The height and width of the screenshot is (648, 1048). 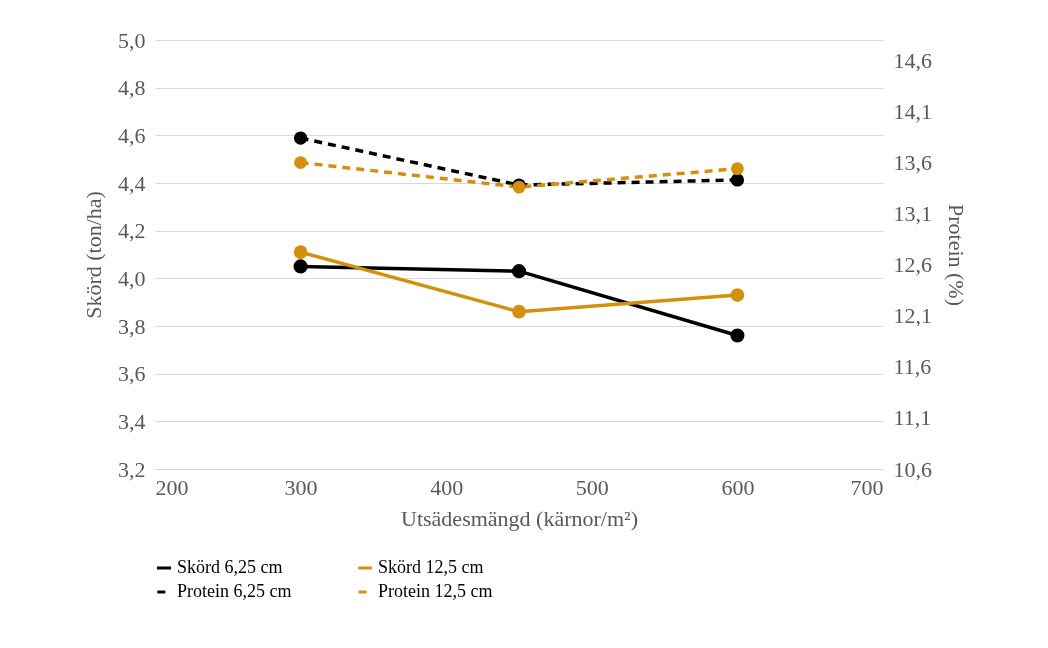 I want to click on x-tick-label: 400, so click(x=447, y=487).